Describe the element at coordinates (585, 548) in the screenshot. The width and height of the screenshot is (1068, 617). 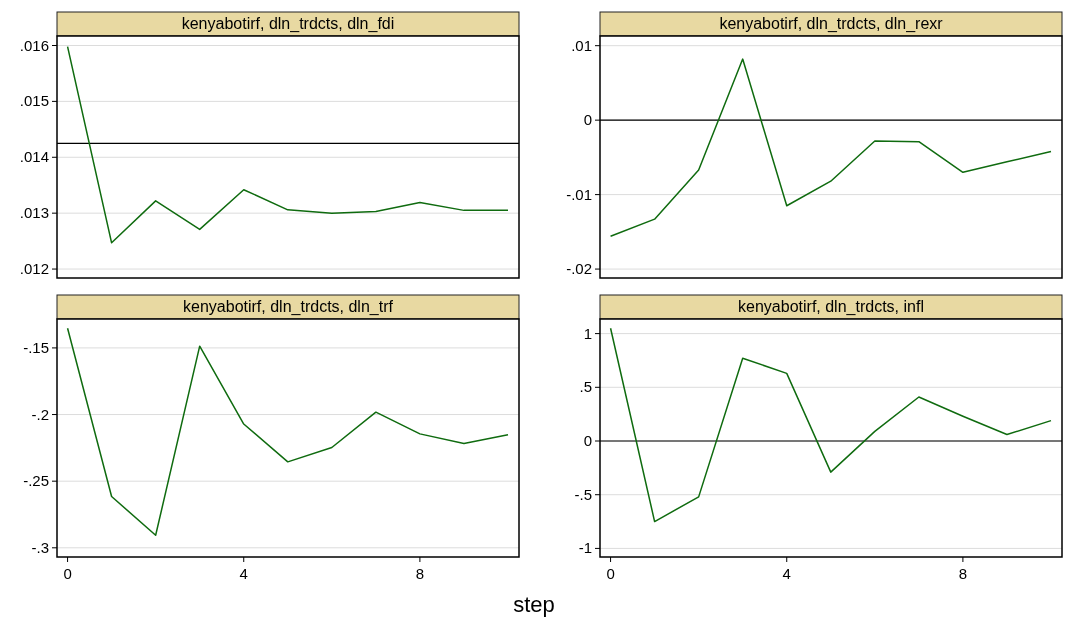
I see `y-tick-label: -1` at that location.